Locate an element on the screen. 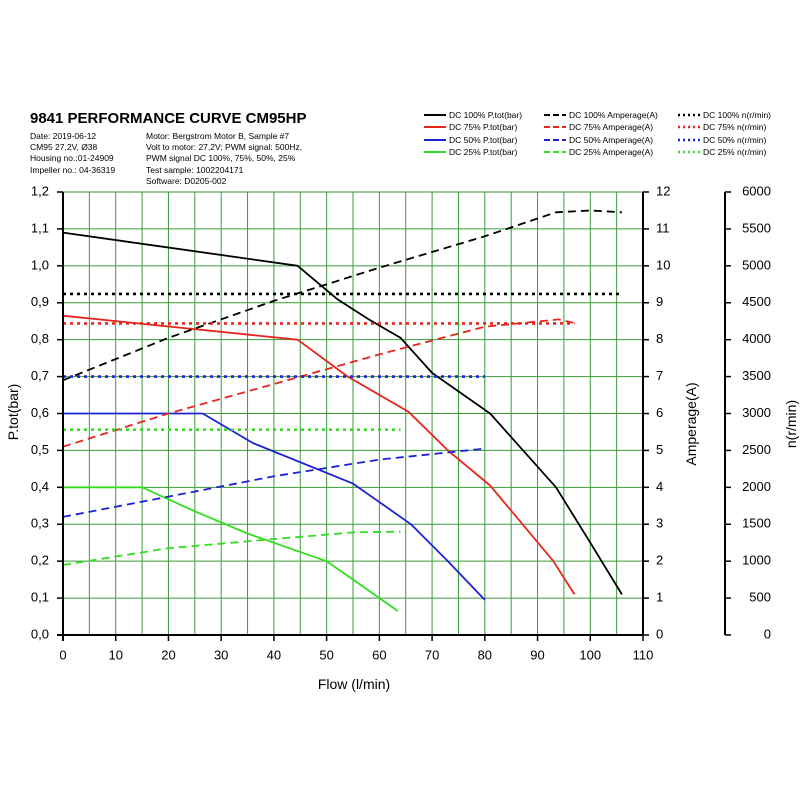 This screenshot has width=800, height=800. y2-tick-label: 5 is located at coordinates (659, 449).